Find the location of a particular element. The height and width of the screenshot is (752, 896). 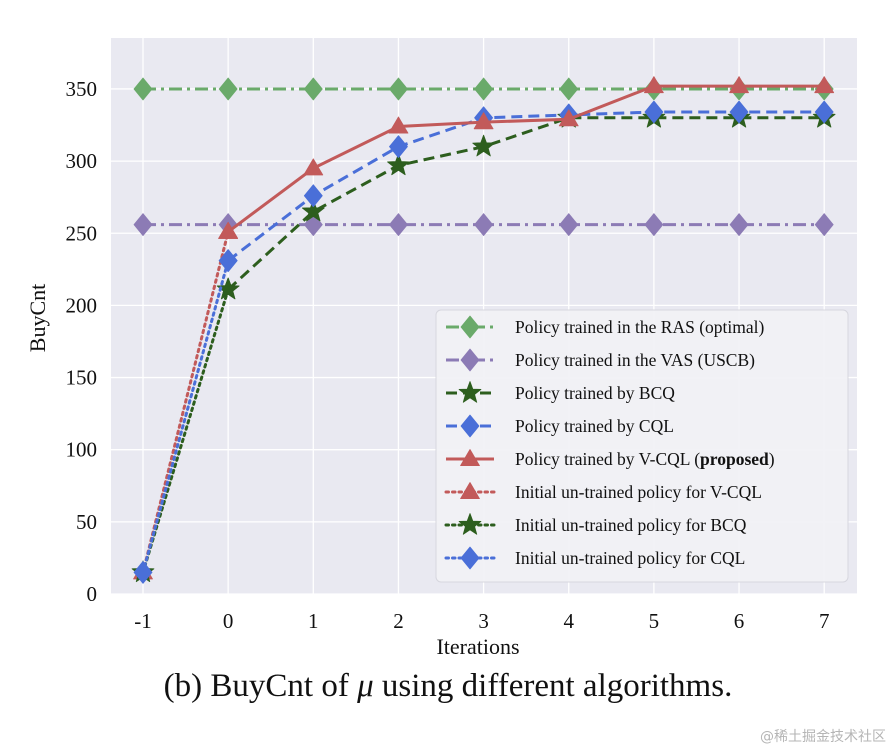

x-axis-title: Iterations is located at coordinates (477, 646).